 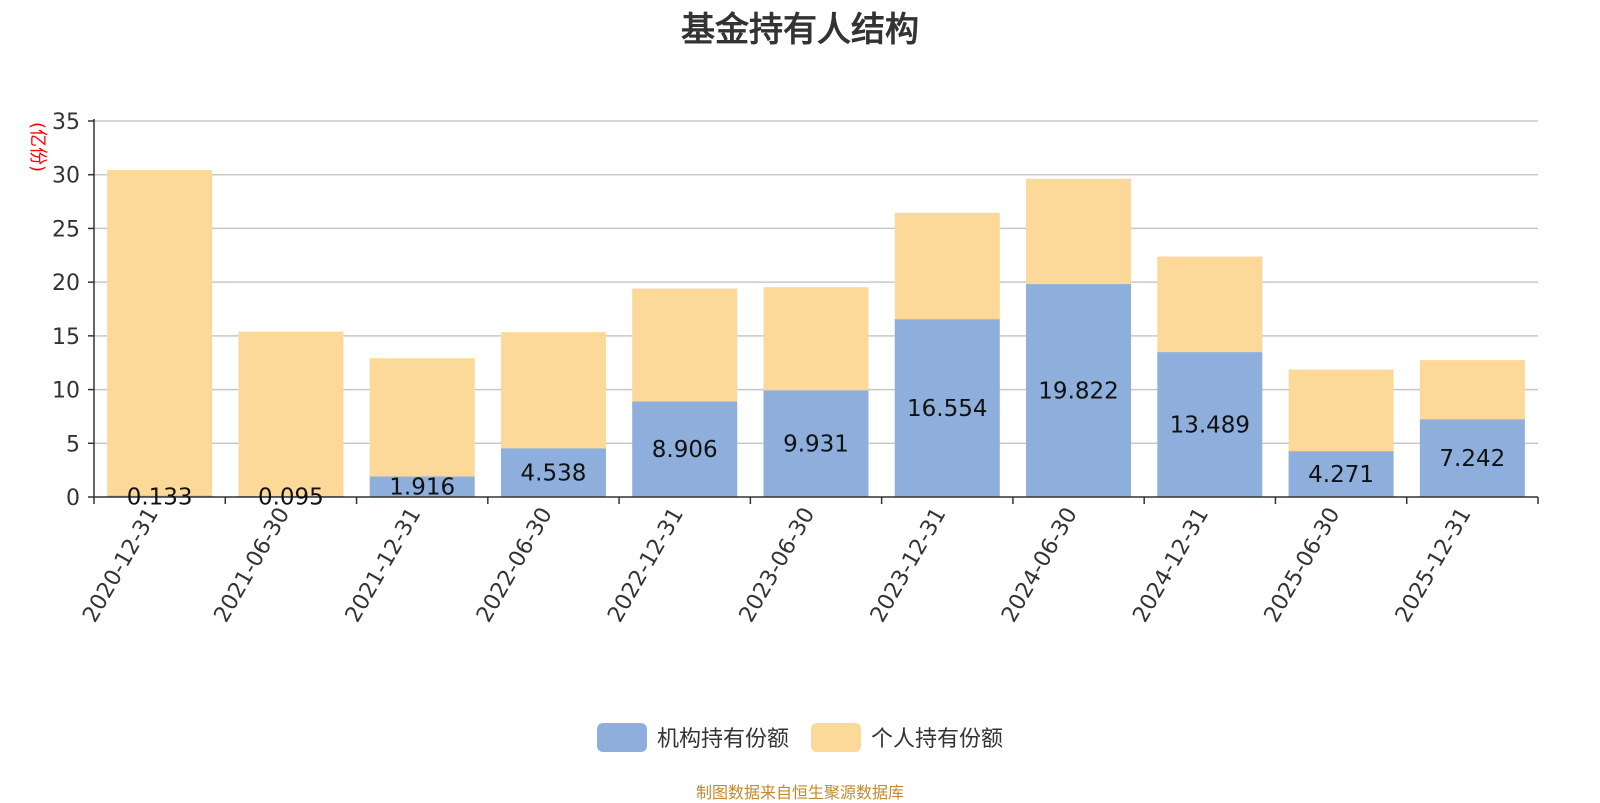 I want to click on y-tick-label: 30, so click(x=66, y=176).